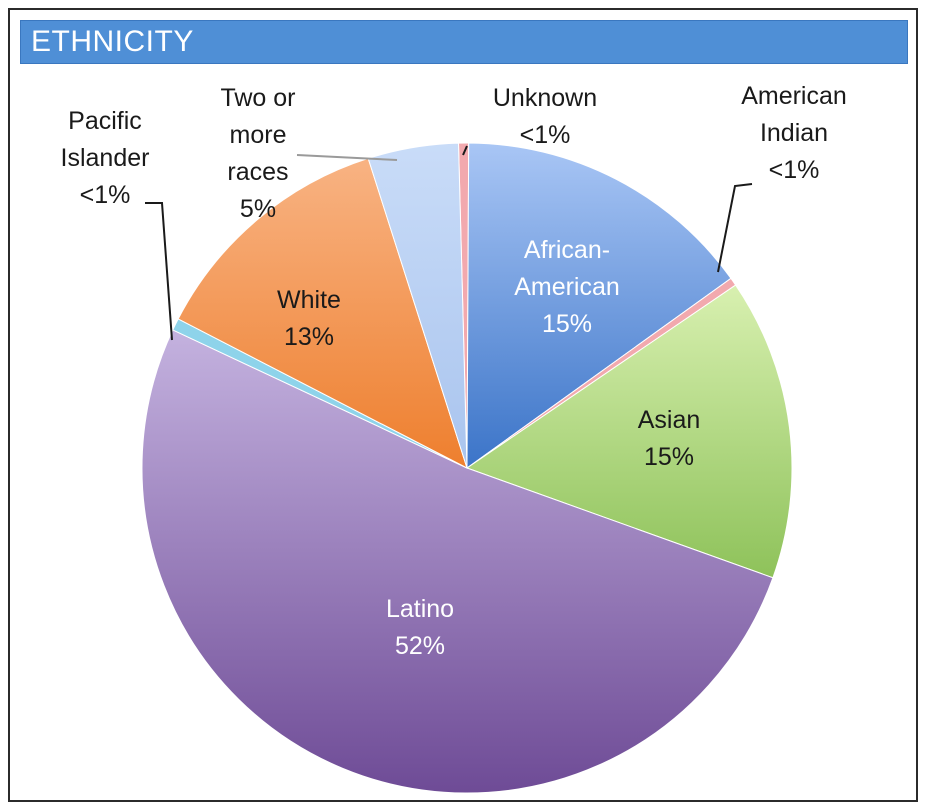 The width and height of the screenshot is (928, 812). Describe the element at coordinates (465, 150) in the screenshot. I see `leader-line-unknown` at that location.